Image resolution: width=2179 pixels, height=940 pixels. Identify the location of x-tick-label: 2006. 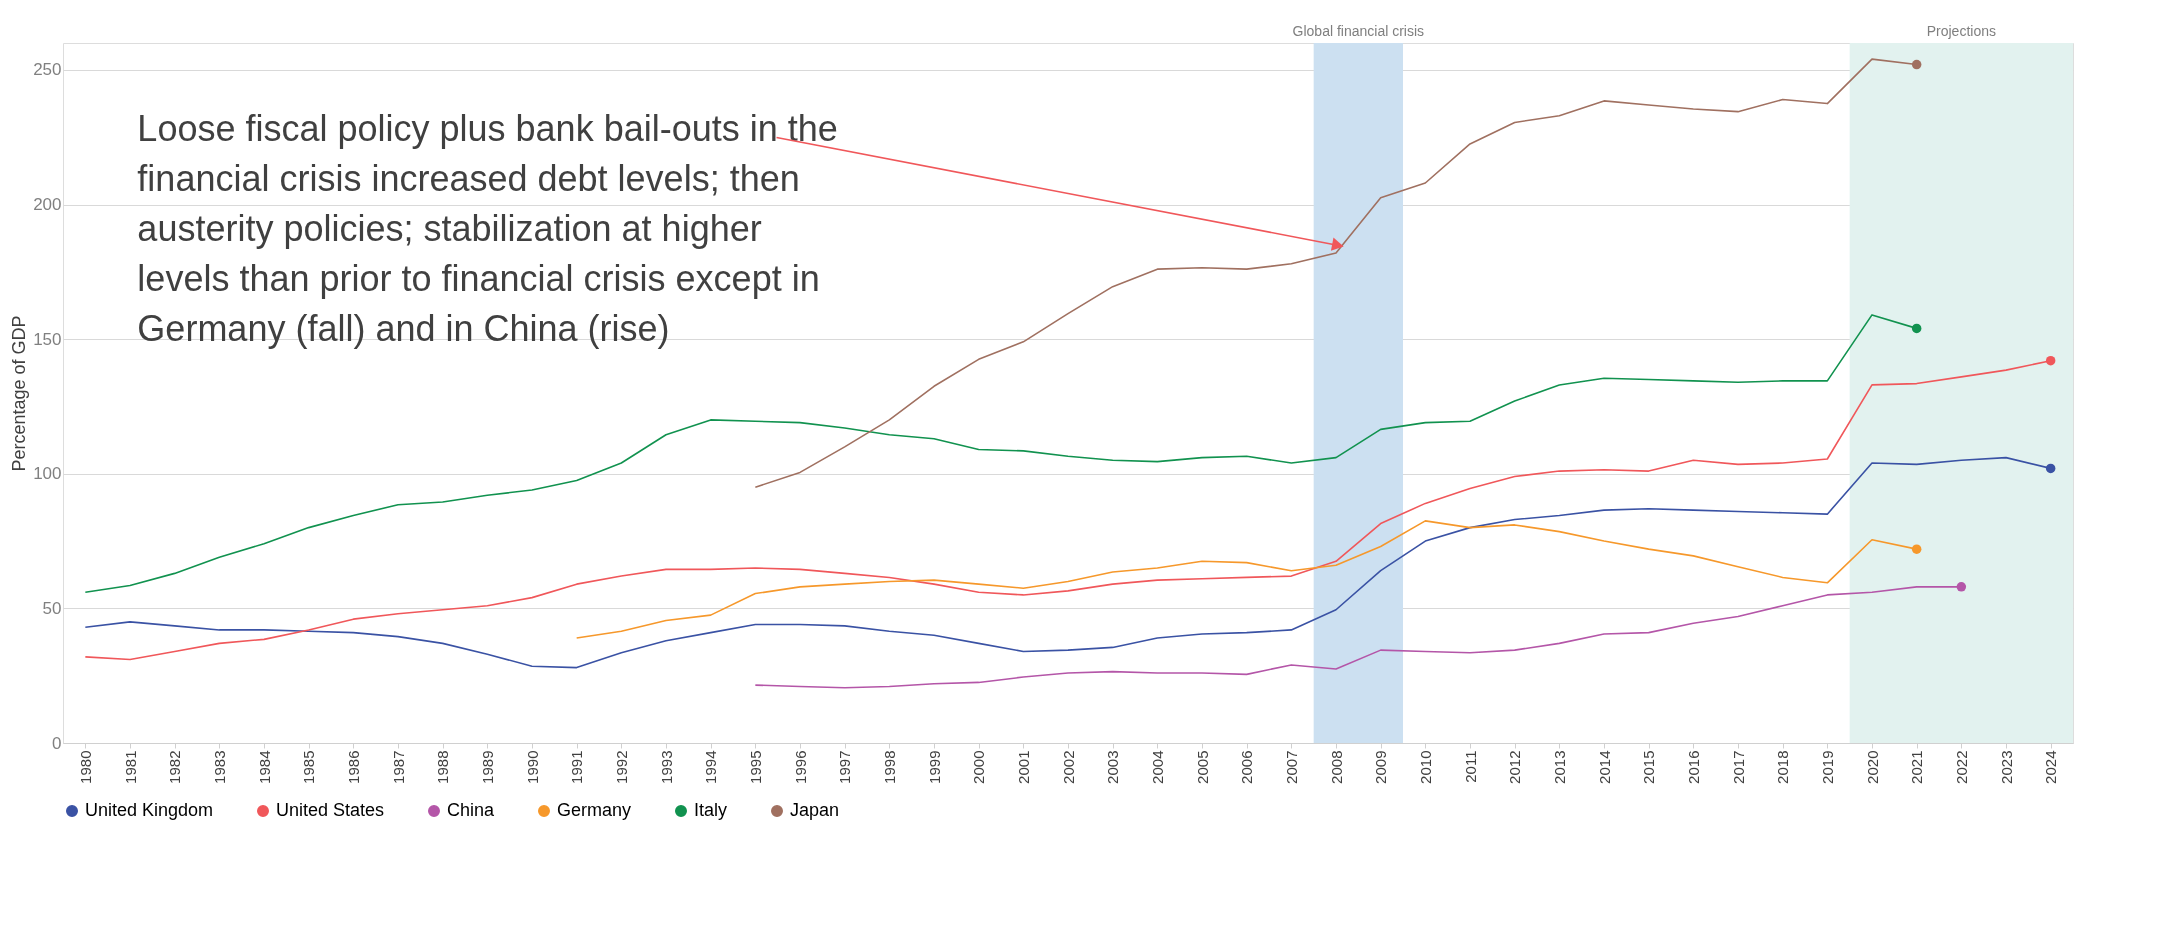
(1247, 767).